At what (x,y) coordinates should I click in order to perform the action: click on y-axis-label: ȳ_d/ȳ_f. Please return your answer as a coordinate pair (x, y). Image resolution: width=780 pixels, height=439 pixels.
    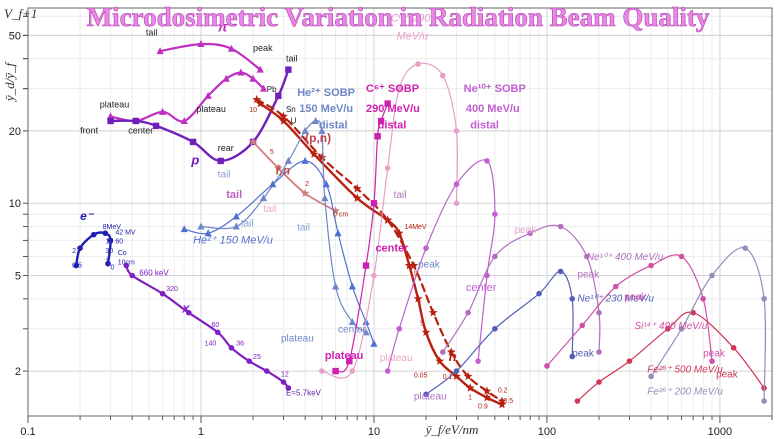
    Looking at the image, I should click on (9, 81).